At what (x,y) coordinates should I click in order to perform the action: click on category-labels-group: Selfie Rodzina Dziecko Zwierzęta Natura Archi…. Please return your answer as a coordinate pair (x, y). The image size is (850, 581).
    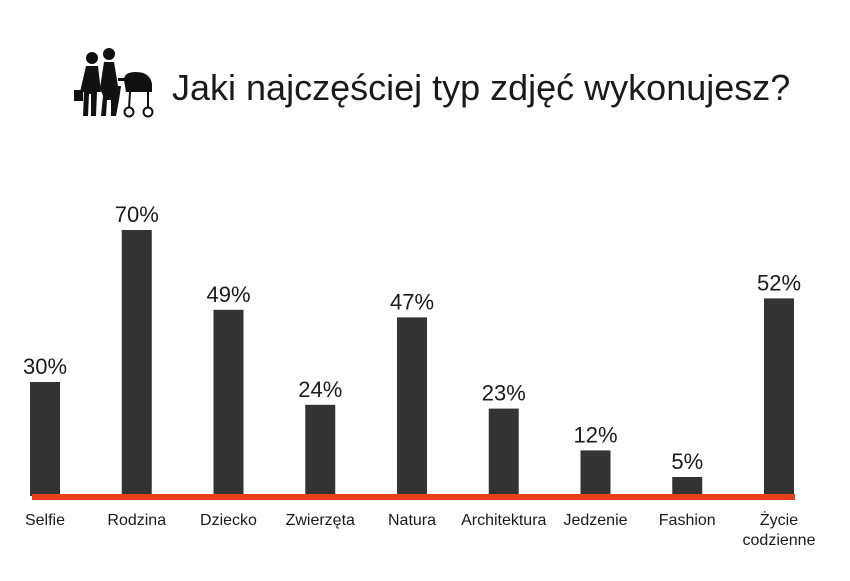
    Looking at the image, I should click on (420, 529).